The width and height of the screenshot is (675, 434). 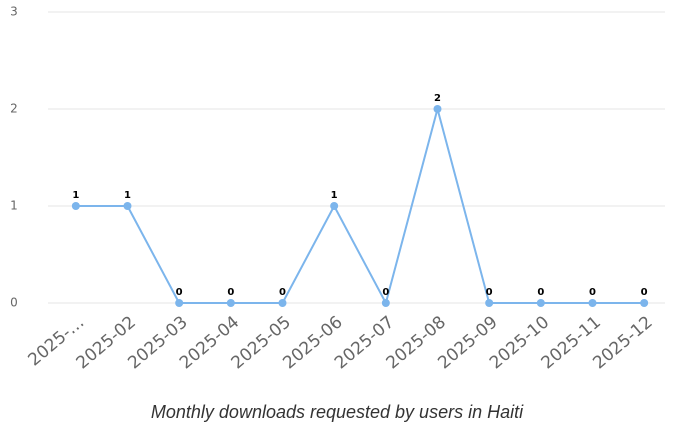 I want to click on y-tick-label: 2, so click(x=14, y=109).